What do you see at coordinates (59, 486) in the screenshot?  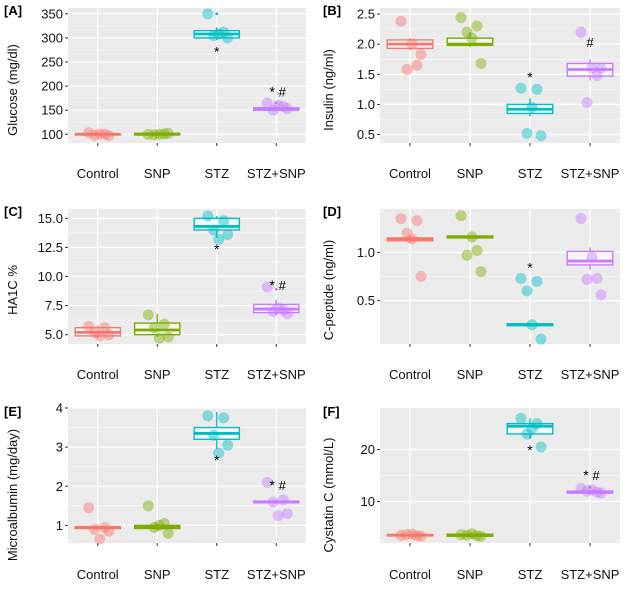 I see `y-tick-label: 2` at bounding box center [59, 486].